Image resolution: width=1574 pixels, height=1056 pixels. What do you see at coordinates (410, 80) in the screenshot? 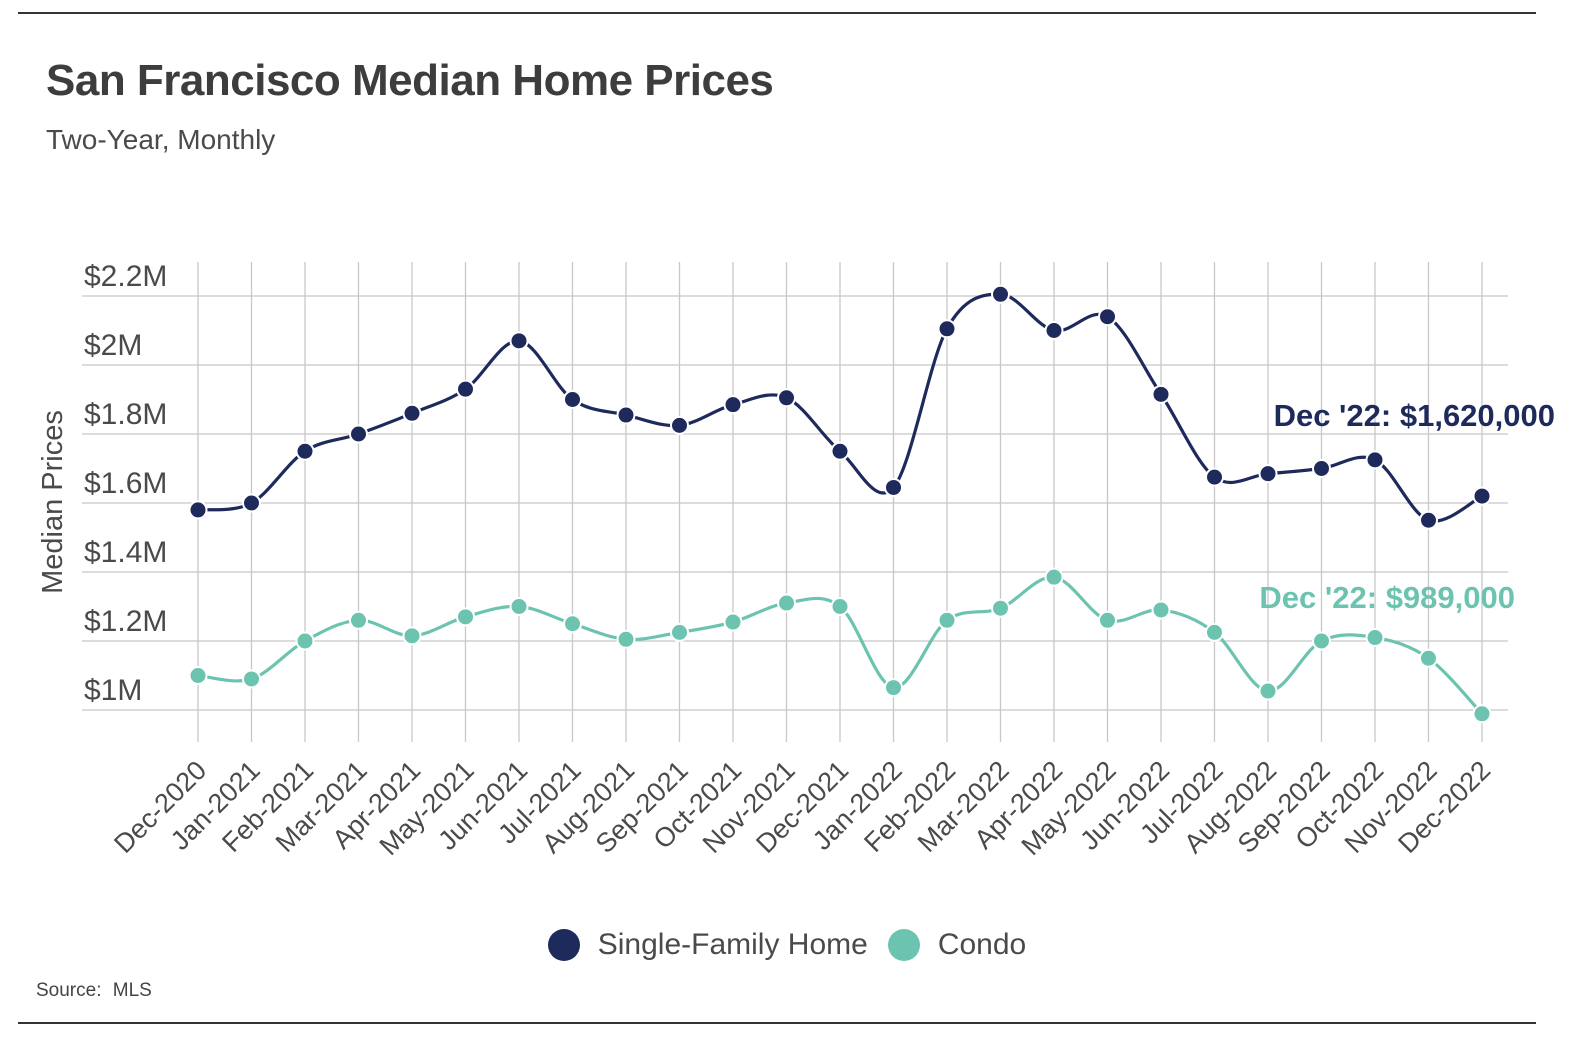
I see `chart-title: San Francisco Median Home Prices` at bounding box center [410, 80].